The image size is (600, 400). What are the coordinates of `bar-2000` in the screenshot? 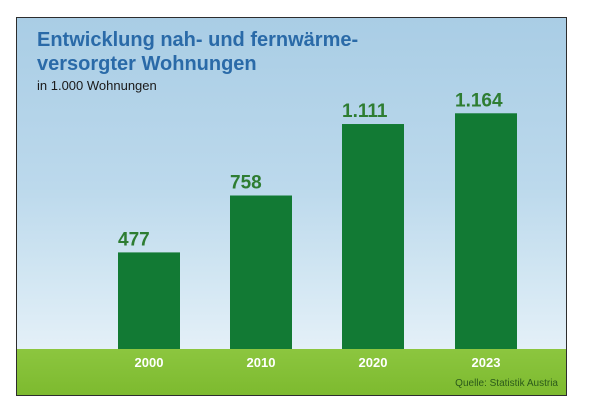 It's located at (149, 300).